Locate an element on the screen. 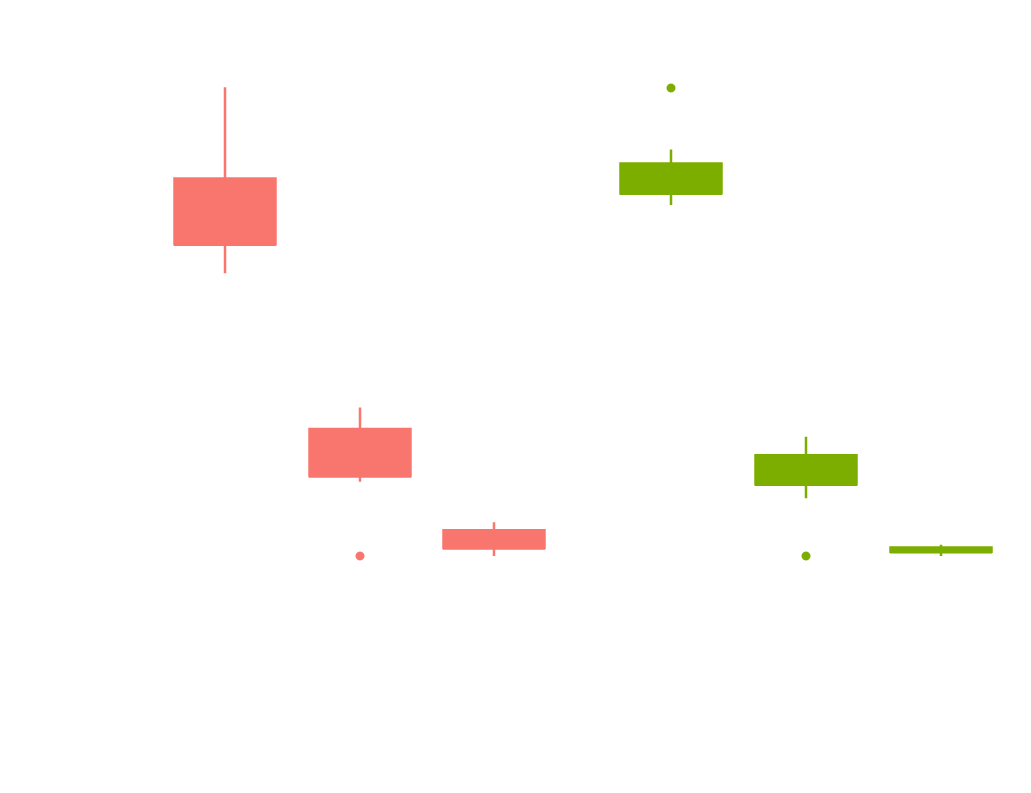  series-2-box-2-box is located at coordinates (806, 470).